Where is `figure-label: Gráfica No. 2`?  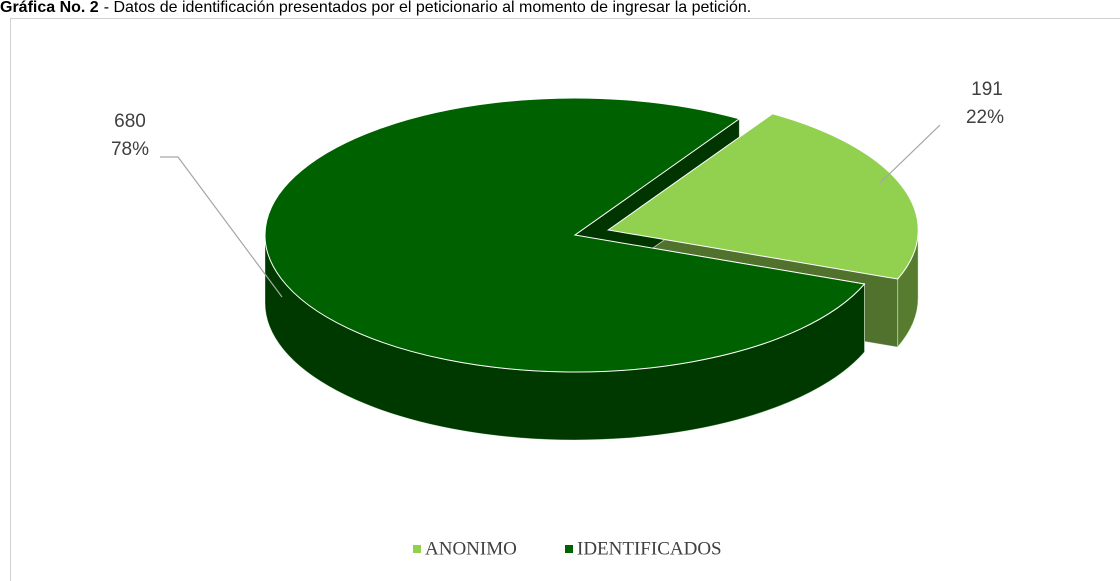 figure-label: Gráfica No. 2 is located at coordinates (49, 8).